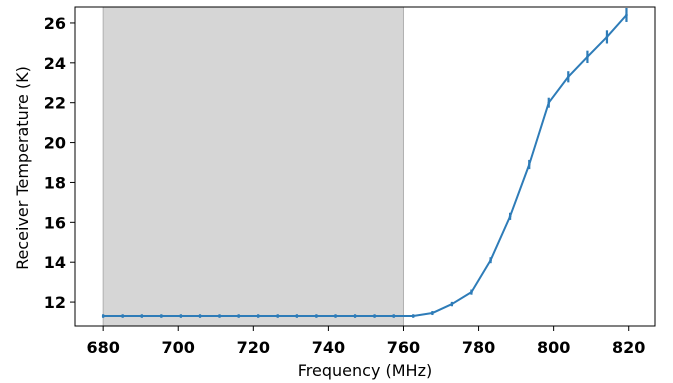  I want to click on y-axis-label: Receiver Temperature (K), so click(22, 168).